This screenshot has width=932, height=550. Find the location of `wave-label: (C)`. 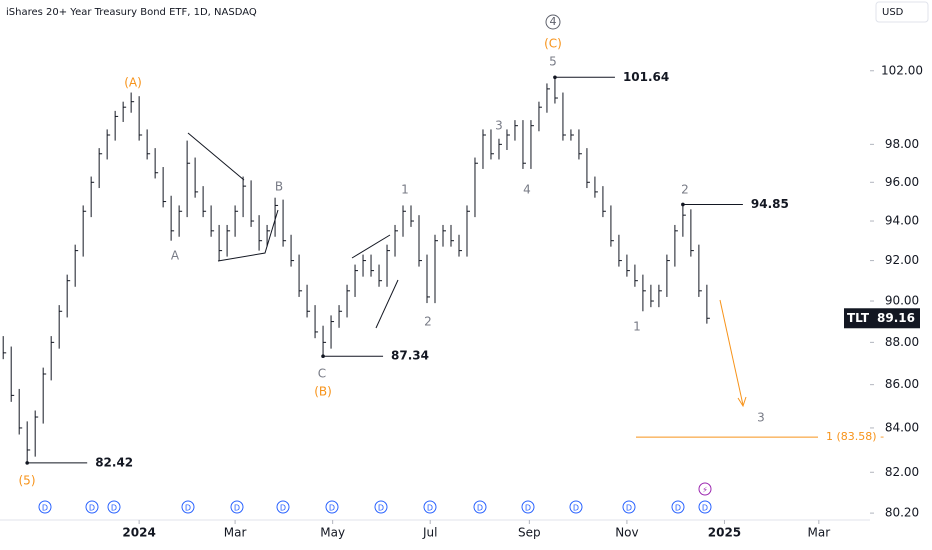

wave-label: (C) is located at coordinates (553, 44).